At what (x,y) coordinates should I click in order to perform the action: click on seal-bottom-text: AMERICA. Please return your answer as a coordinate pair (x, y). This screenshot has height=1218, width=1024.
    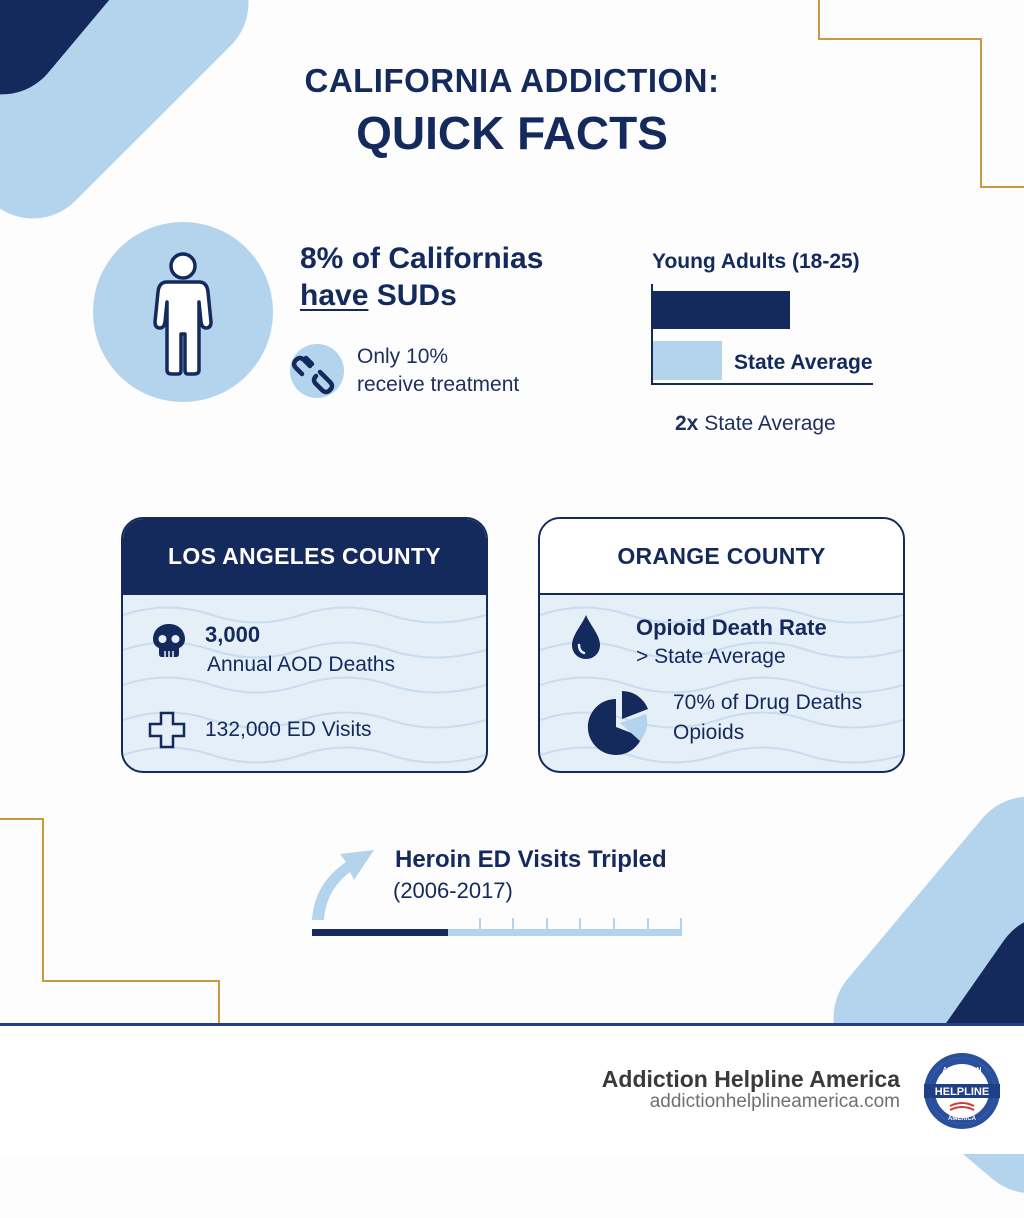
    Looking at the image, I should click on (962, 1119).